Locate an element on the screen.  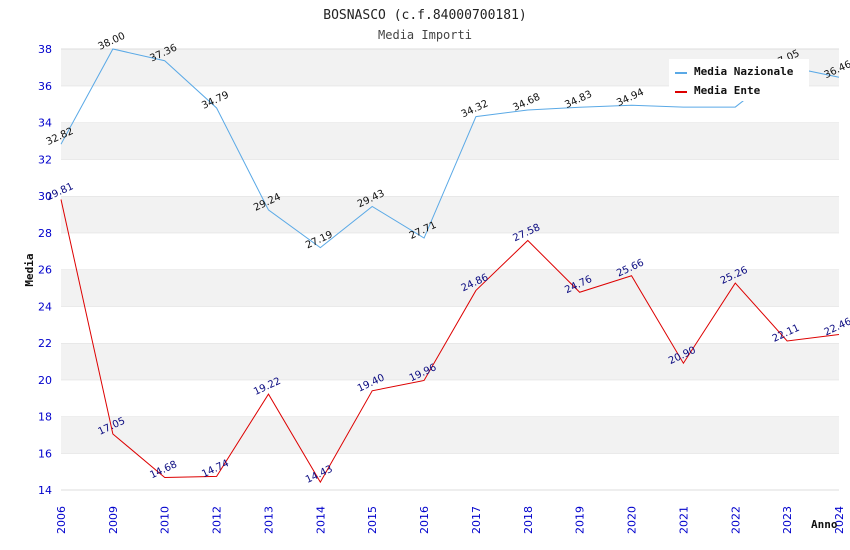
y-tick-label: 14 is located at coordinates (45, 490).